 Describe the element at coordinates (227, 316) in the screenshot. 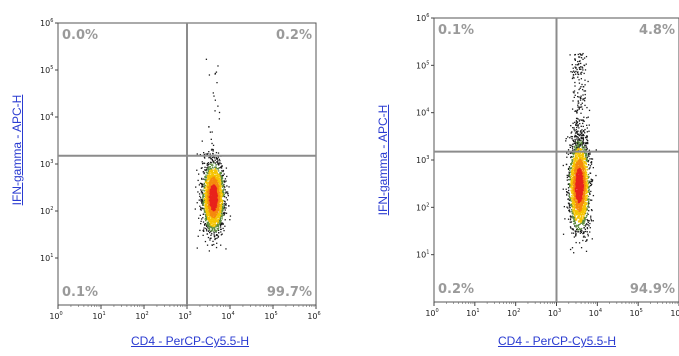

I see `x-tick-label: 10⁴` at that location.